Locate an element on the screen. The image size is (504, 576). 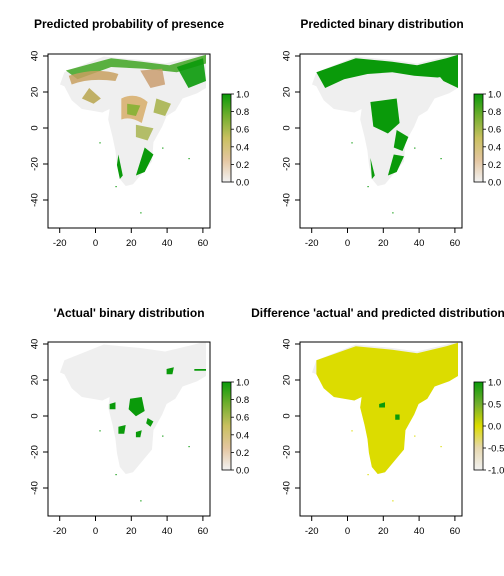
legend-colorbar: 1.0 0.5 0.0 -0.5 -1.0 is located at coordinates (488, 427).